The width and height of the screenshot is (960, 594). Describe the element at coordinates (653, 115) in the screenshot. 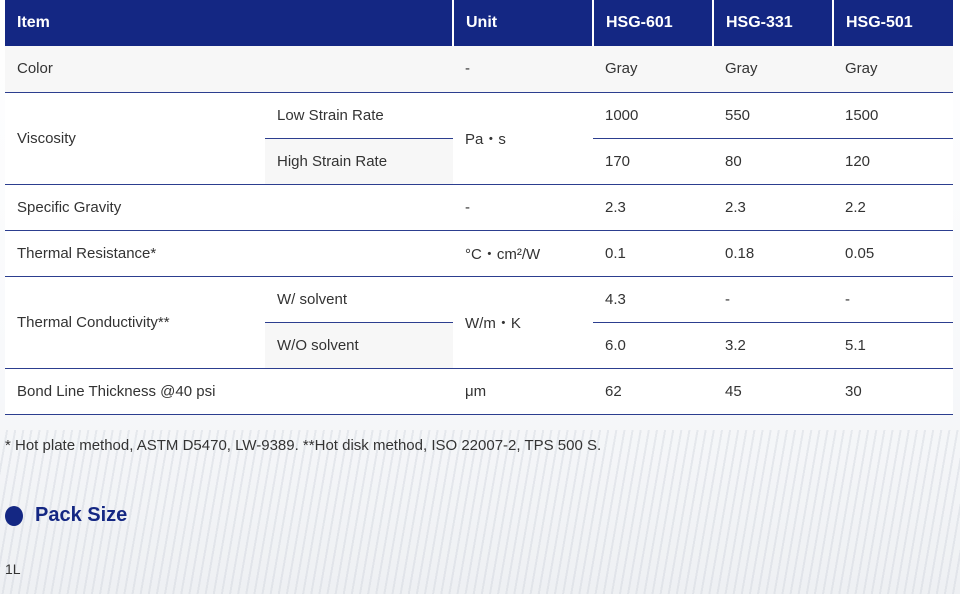

I see `value-cell: 1000` at that location.